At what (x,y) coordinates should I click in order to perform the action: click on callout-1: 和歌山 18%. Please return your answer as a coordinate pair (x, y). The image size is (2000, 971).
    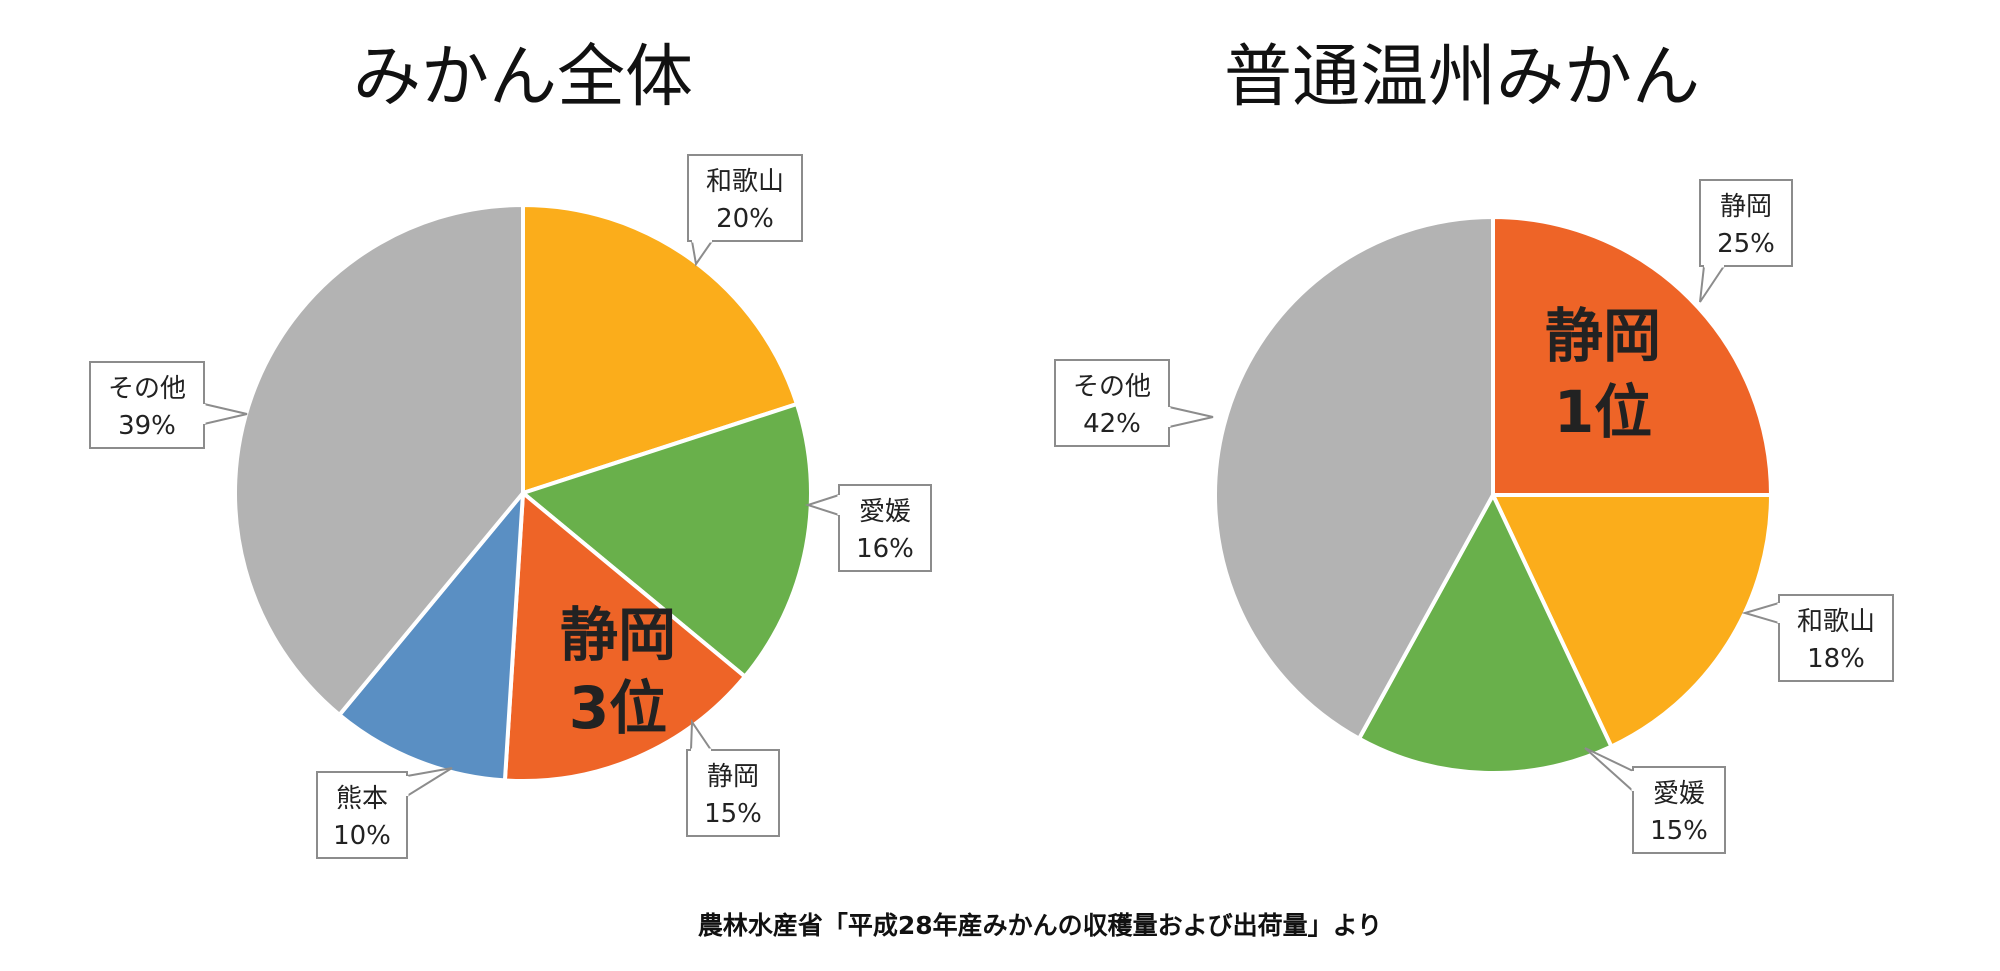
    Looking at the image, I should click on (1817, 638).